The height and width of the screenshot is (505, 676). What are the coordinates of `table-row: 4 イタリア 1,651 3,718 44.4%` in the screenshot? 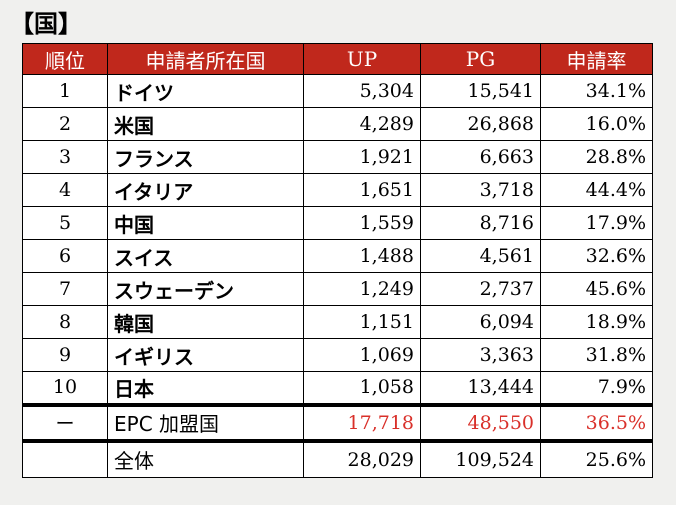 It's located at (338, 190).